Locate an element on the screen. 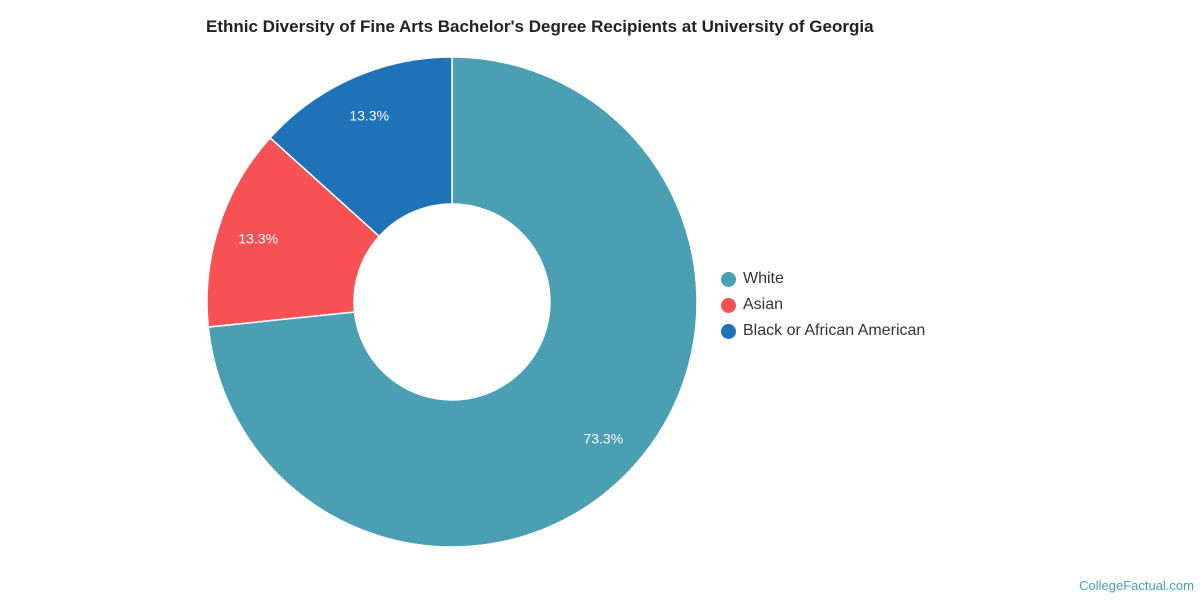  slice-asian is located at coordinates (293, 232).